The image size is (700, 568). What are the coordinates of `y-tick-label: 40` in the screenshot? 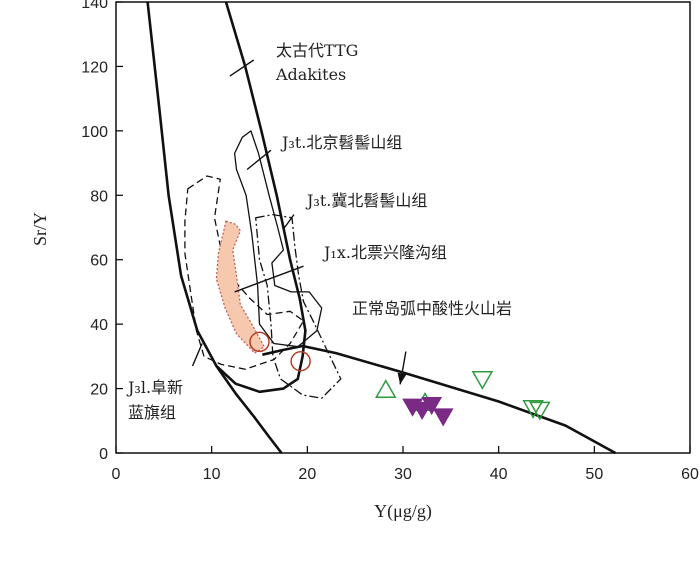 It's located at (99, 325).